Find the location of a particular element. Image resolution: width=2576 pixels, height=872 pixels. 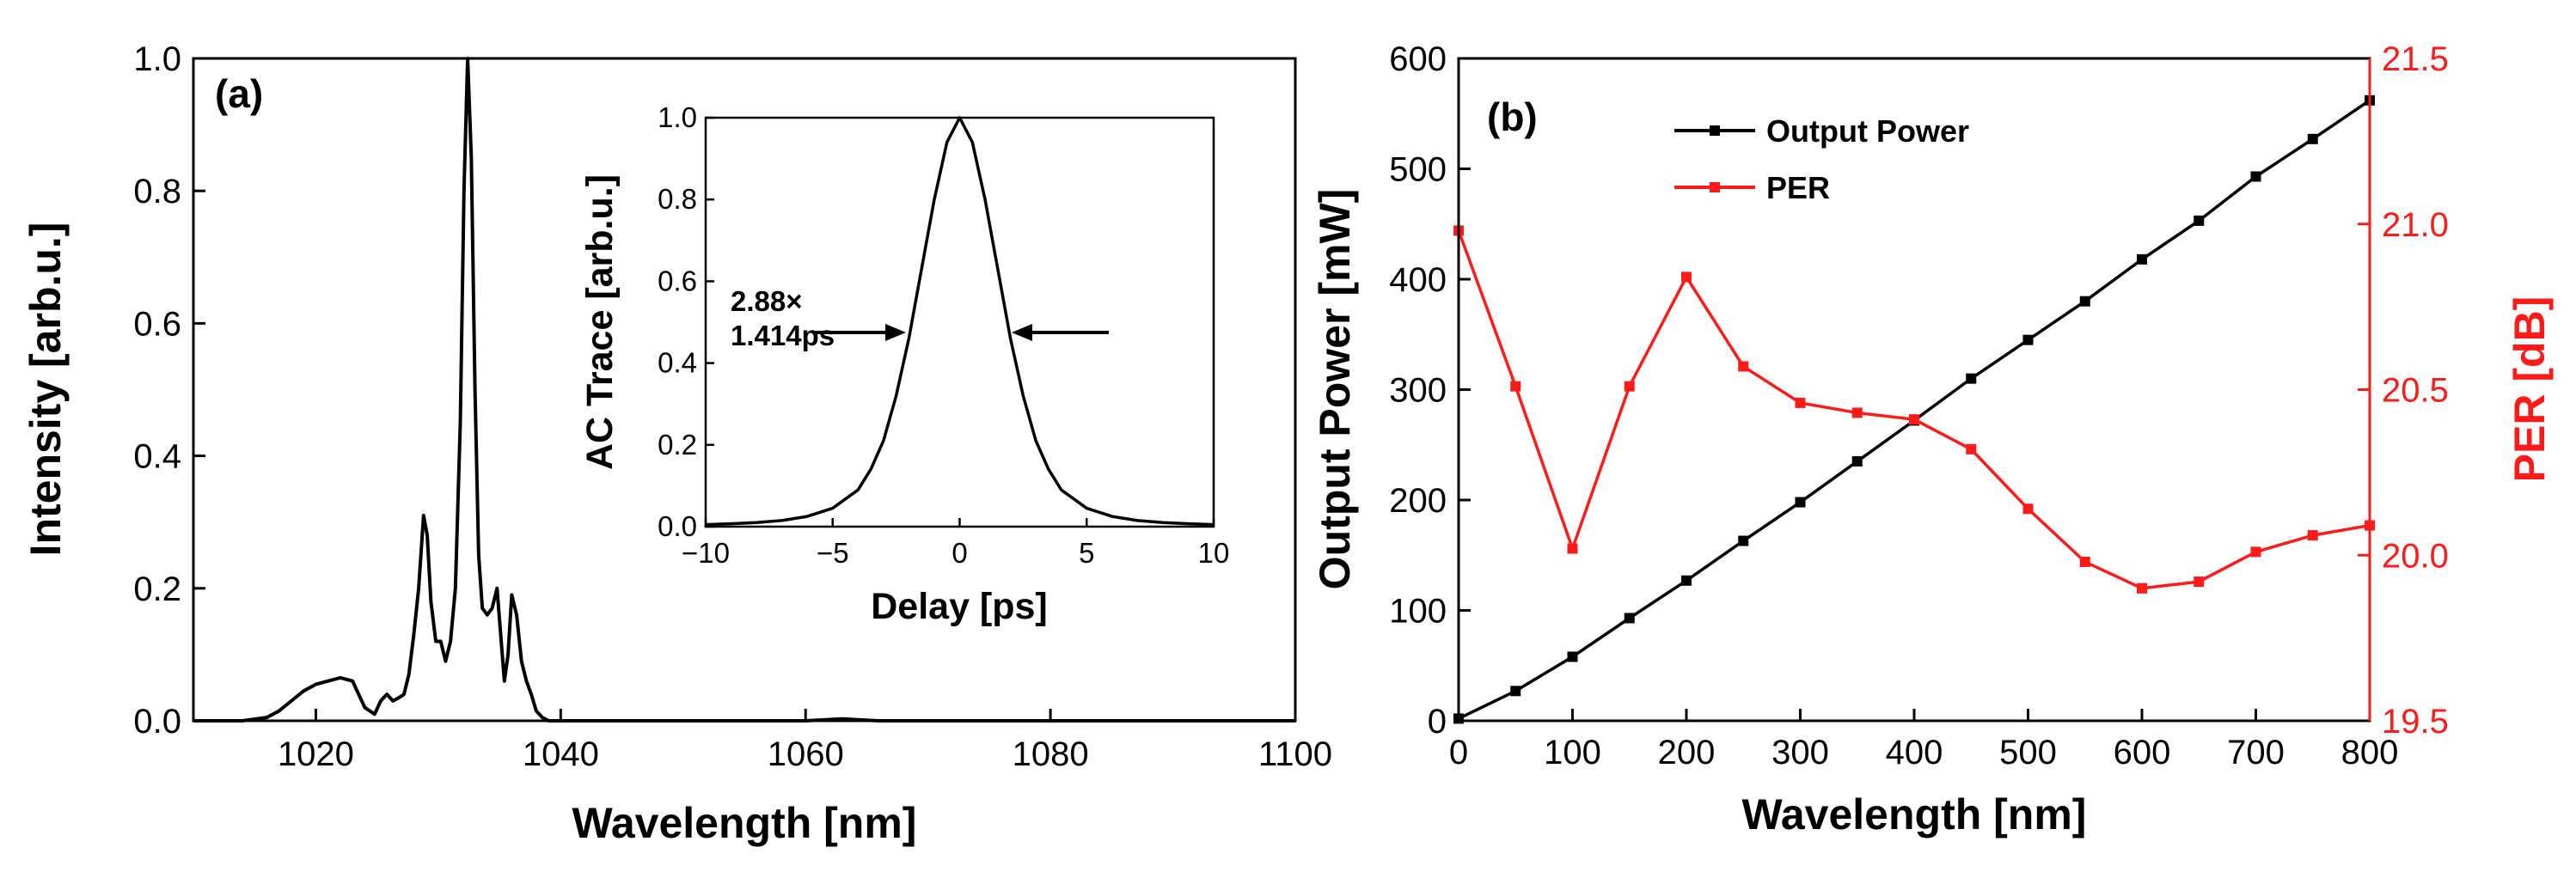

fwhm-arrow-left is located at coordinates (859, 332).